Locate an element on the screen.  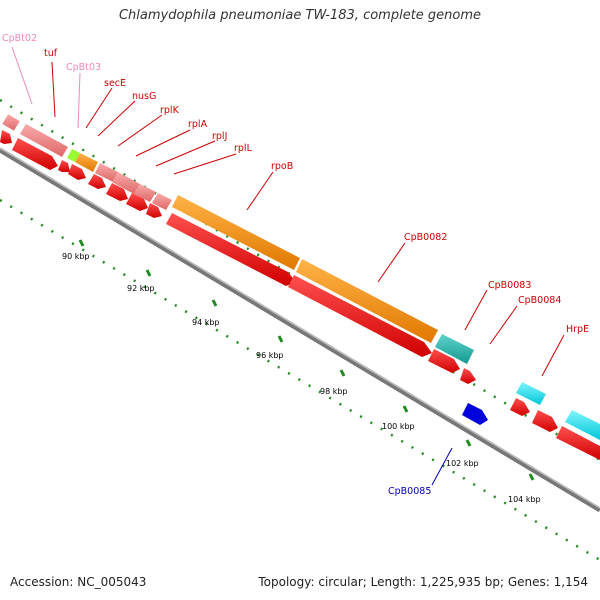
gene-feature-rpob is located at coordinates (236, 232).